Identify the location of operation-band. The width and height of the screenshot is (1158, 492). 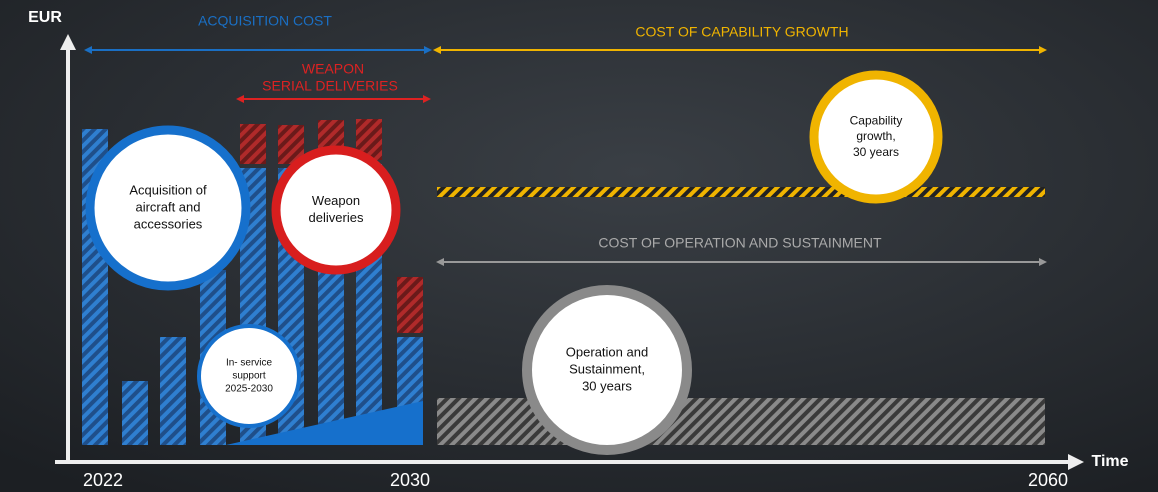
(741, 421).